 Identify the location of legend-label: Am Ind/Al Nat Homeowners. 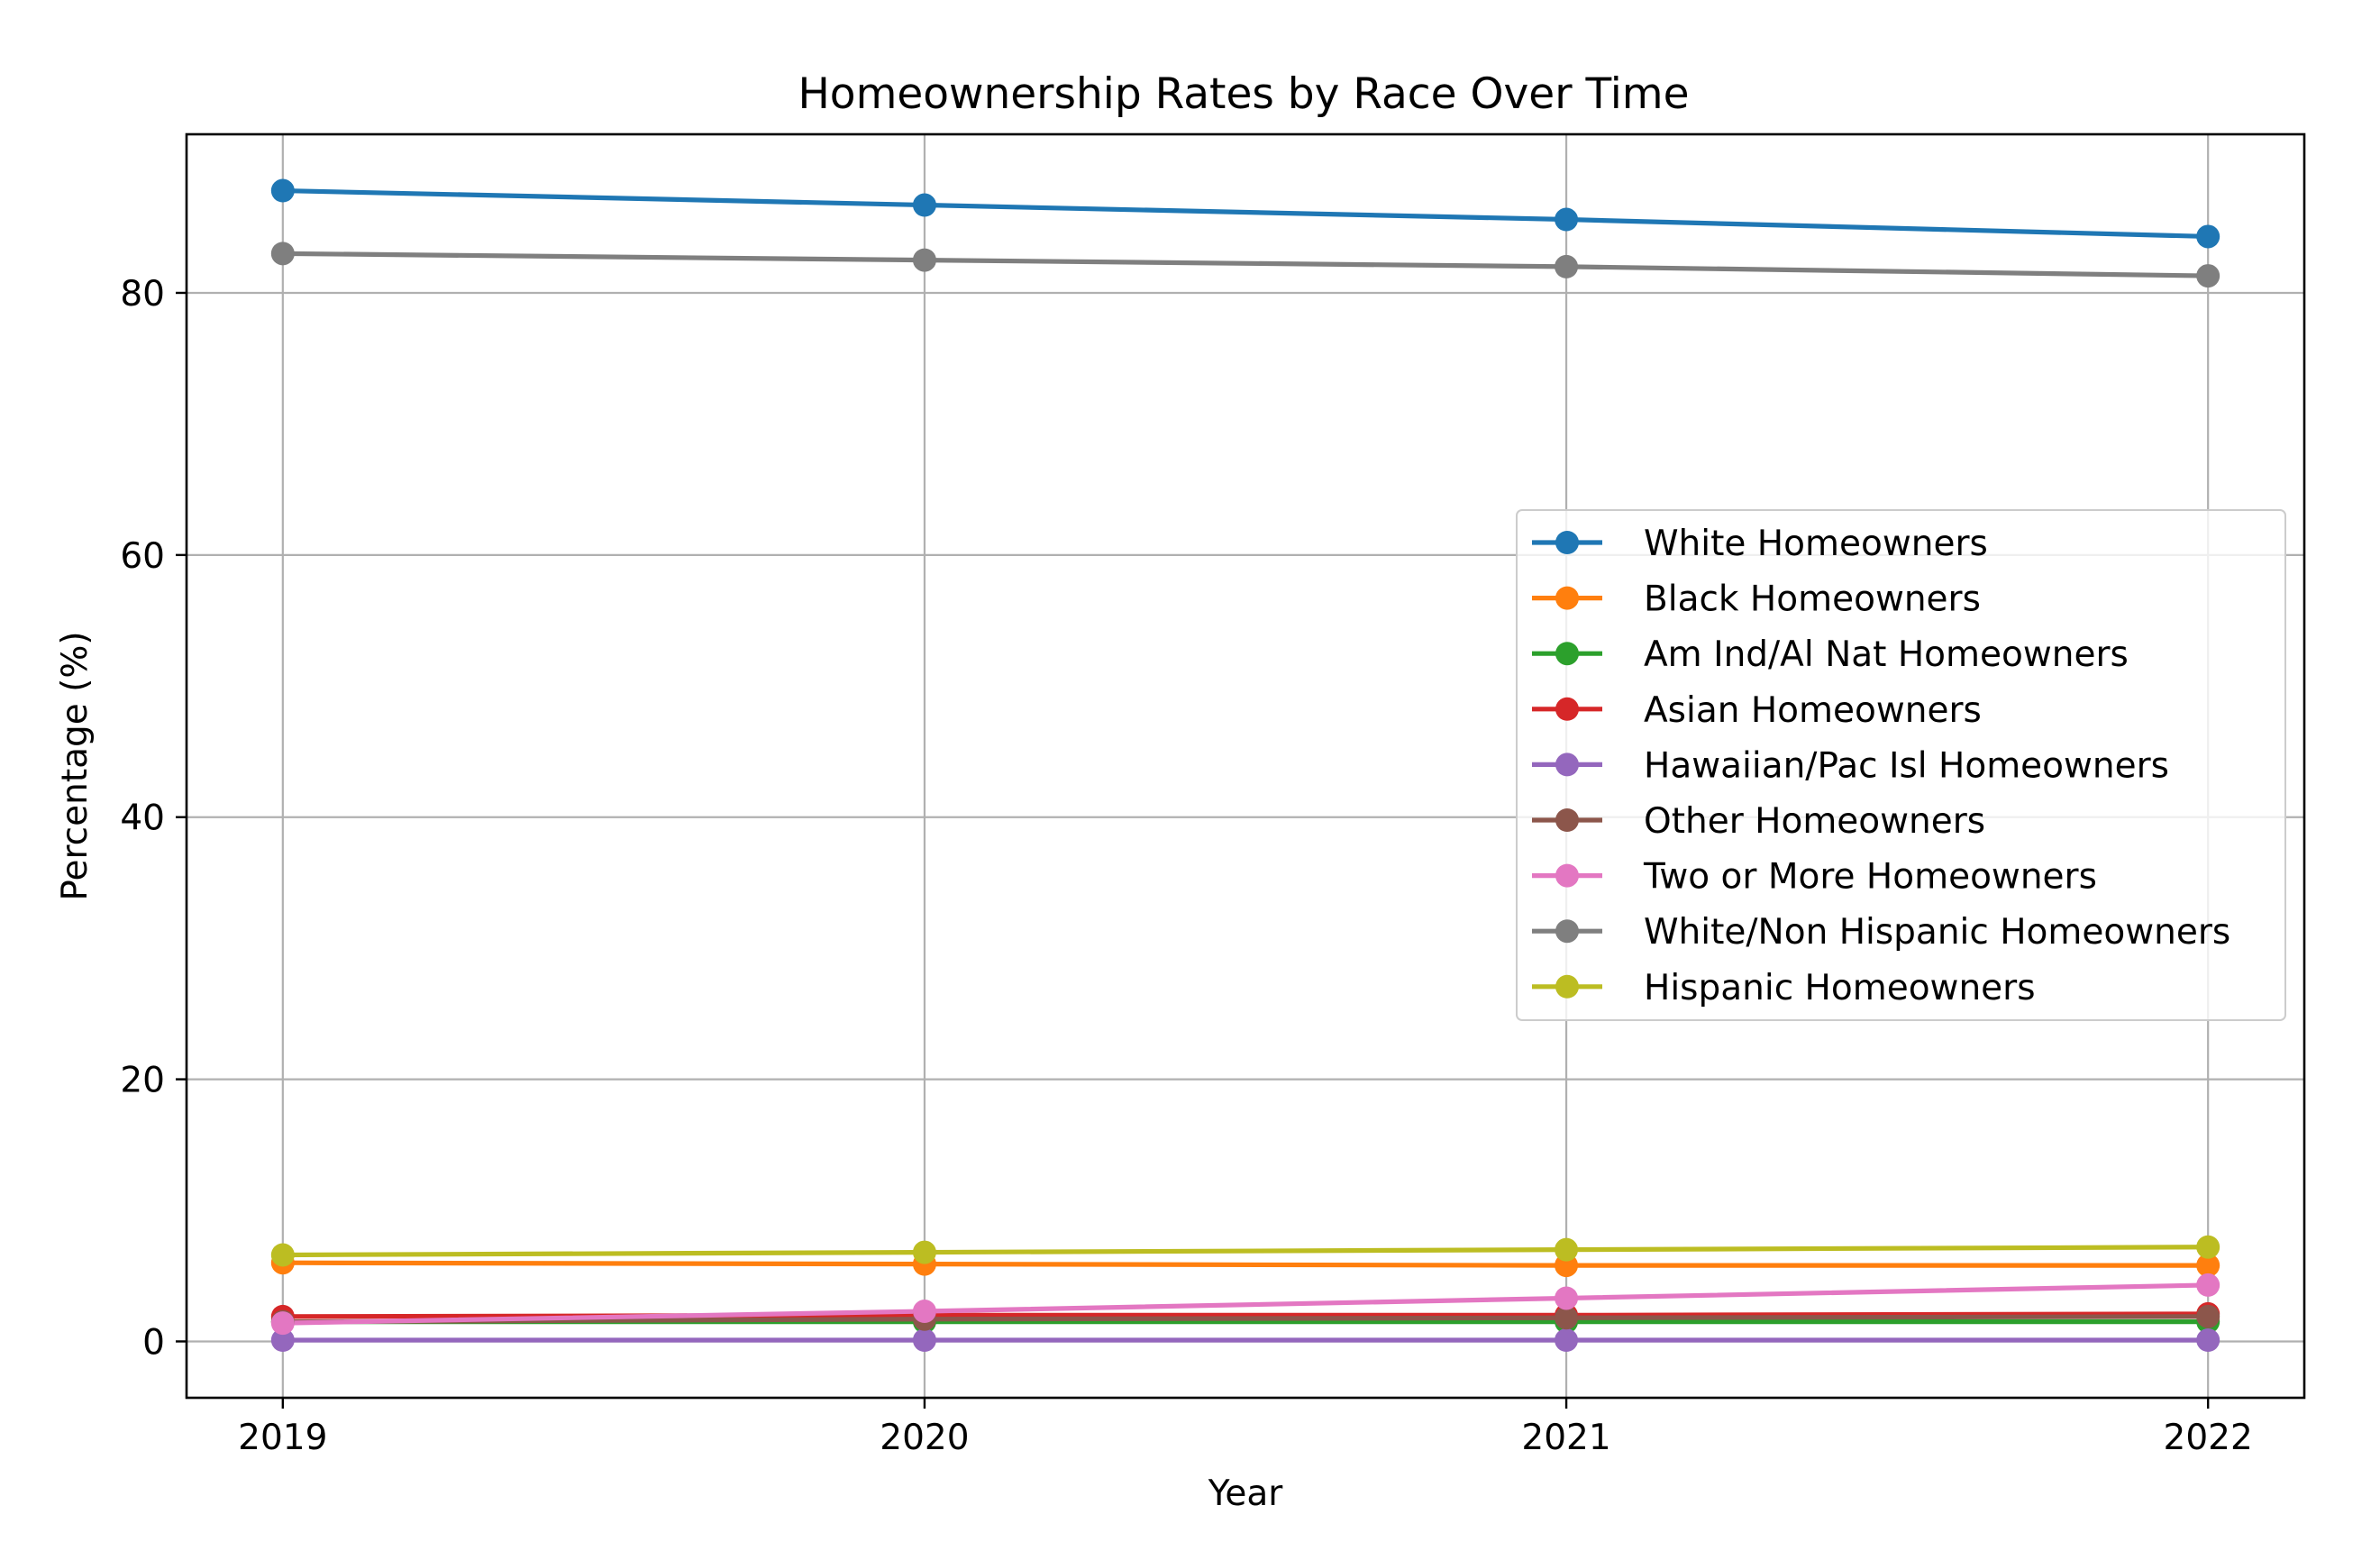
(1886, 654).